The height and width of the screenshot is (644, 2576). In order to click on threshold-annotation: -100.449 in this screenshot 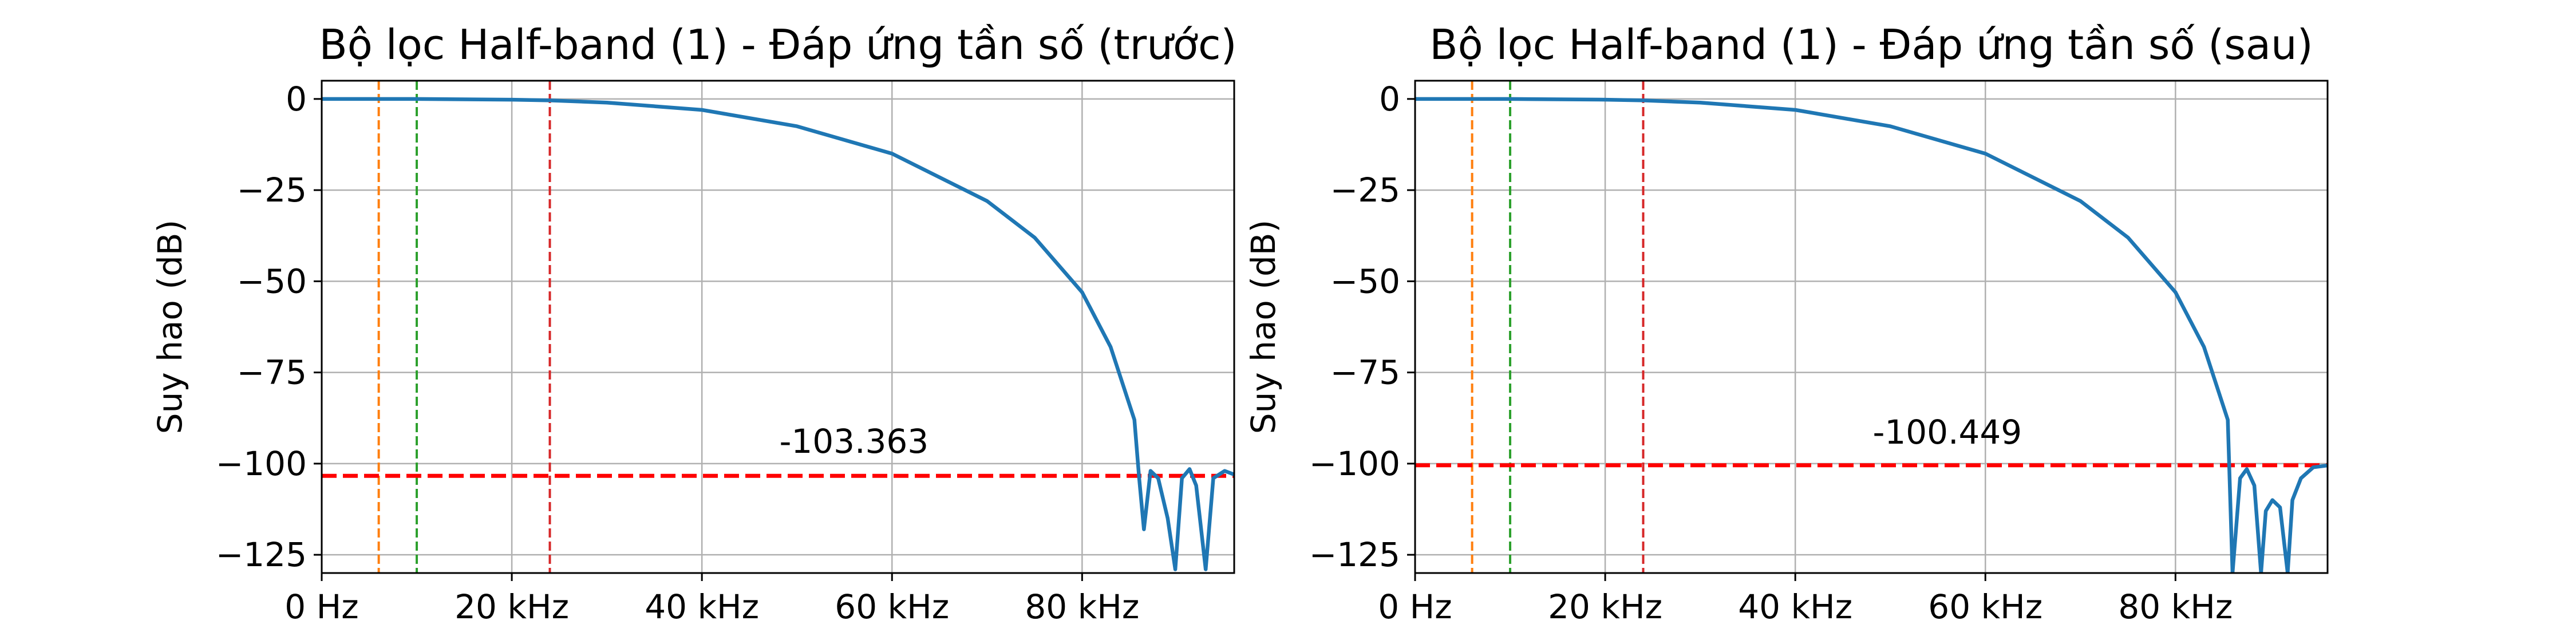, I will do `click(1947, 432)`.